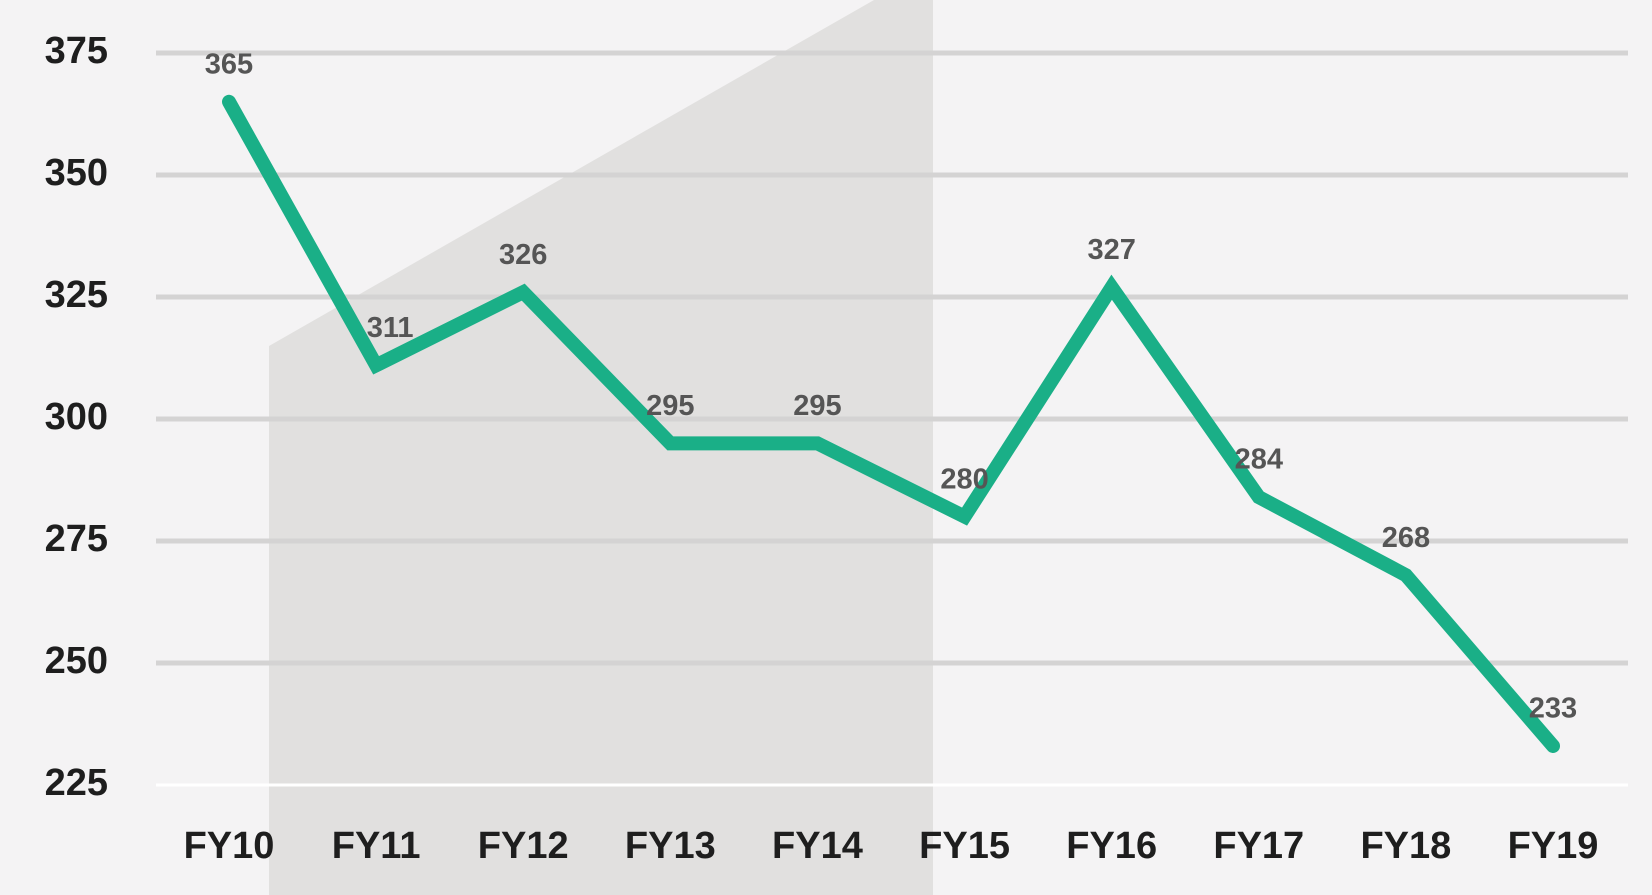 The width and height of the screenshot is (1652, 895). I want to click on x-tick-label: FY16, so click(1111, 846).